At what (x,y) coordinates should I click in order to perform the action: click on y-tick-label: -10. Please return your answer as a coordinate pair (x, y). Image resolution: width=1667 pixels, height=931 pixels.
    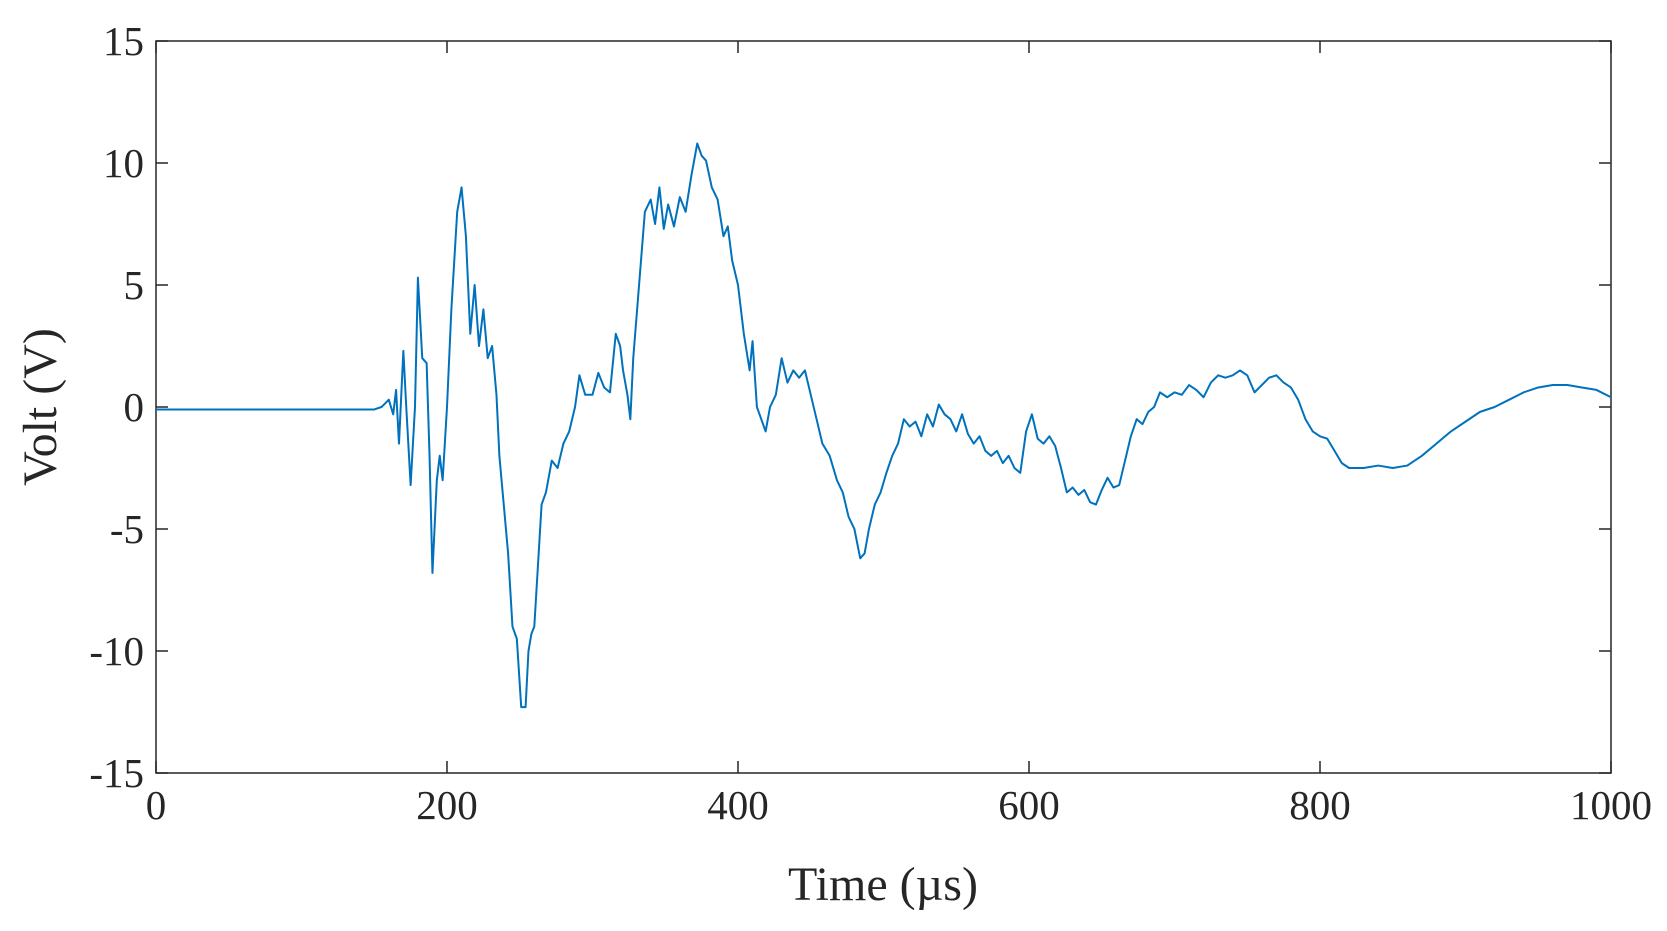
    Looking at the image, I should click on (116, 651).